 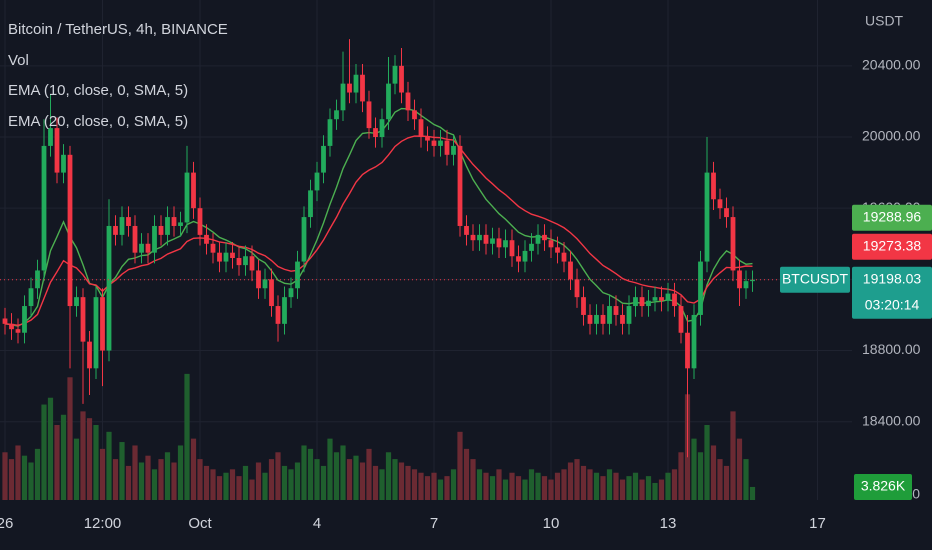 I want to click on symbol-tag-bg, so click(x=815, y=279).